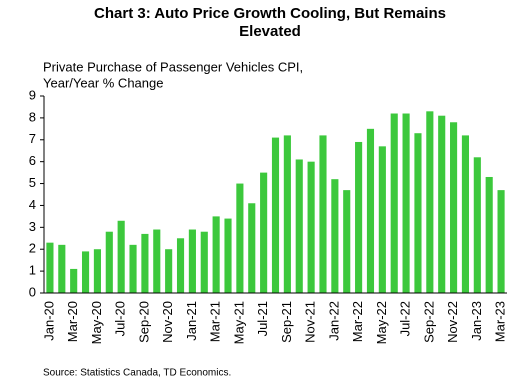 This screenshot has height=385, width=519. Describe the element at coordinates (476, 321) in the screenshot. I see `x-tick-label: Jan-23` at that location.